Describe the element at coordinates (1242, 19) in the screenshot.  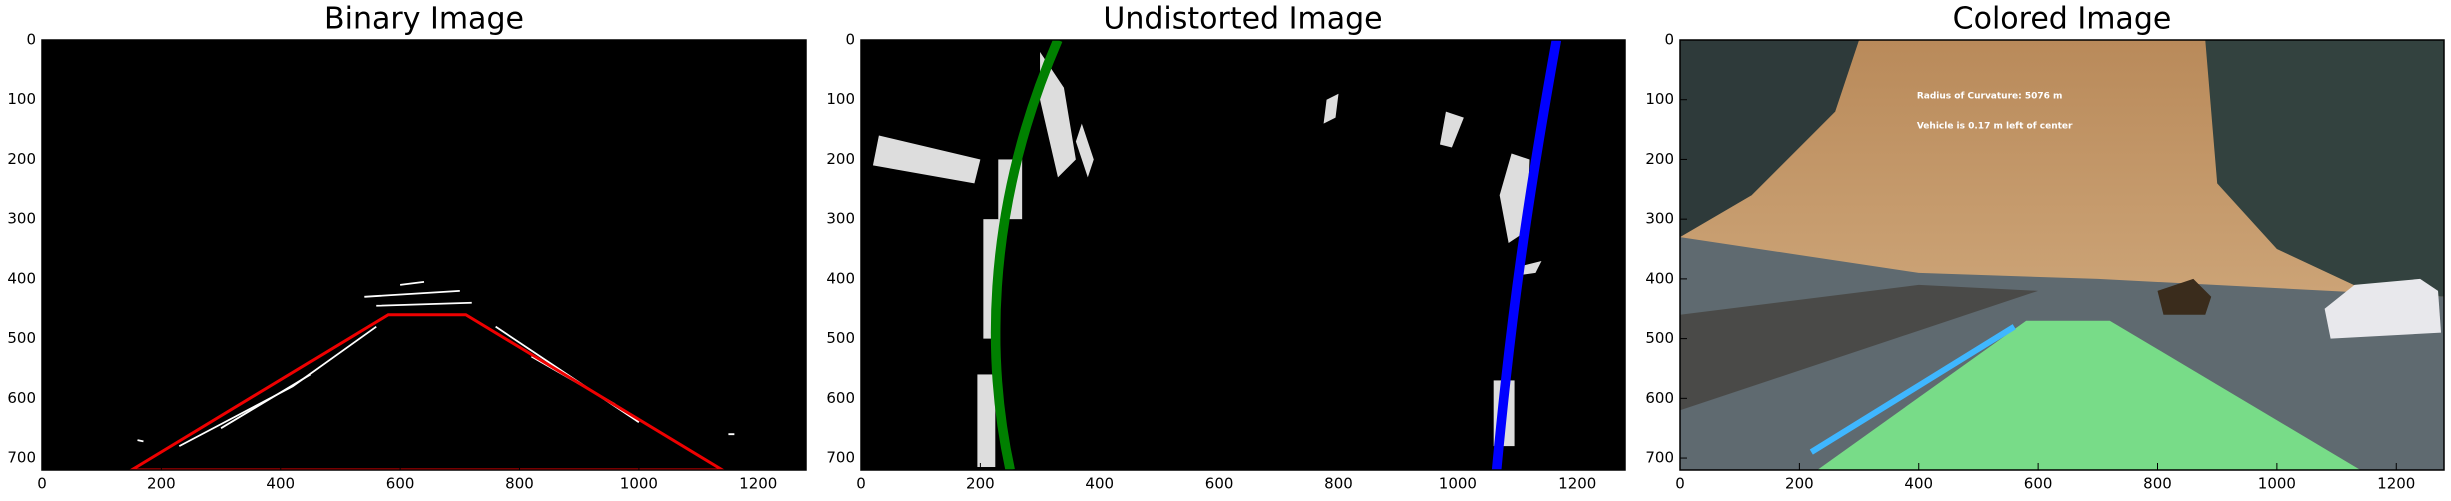
I see `chart-title: Undistorted Image` at that location.